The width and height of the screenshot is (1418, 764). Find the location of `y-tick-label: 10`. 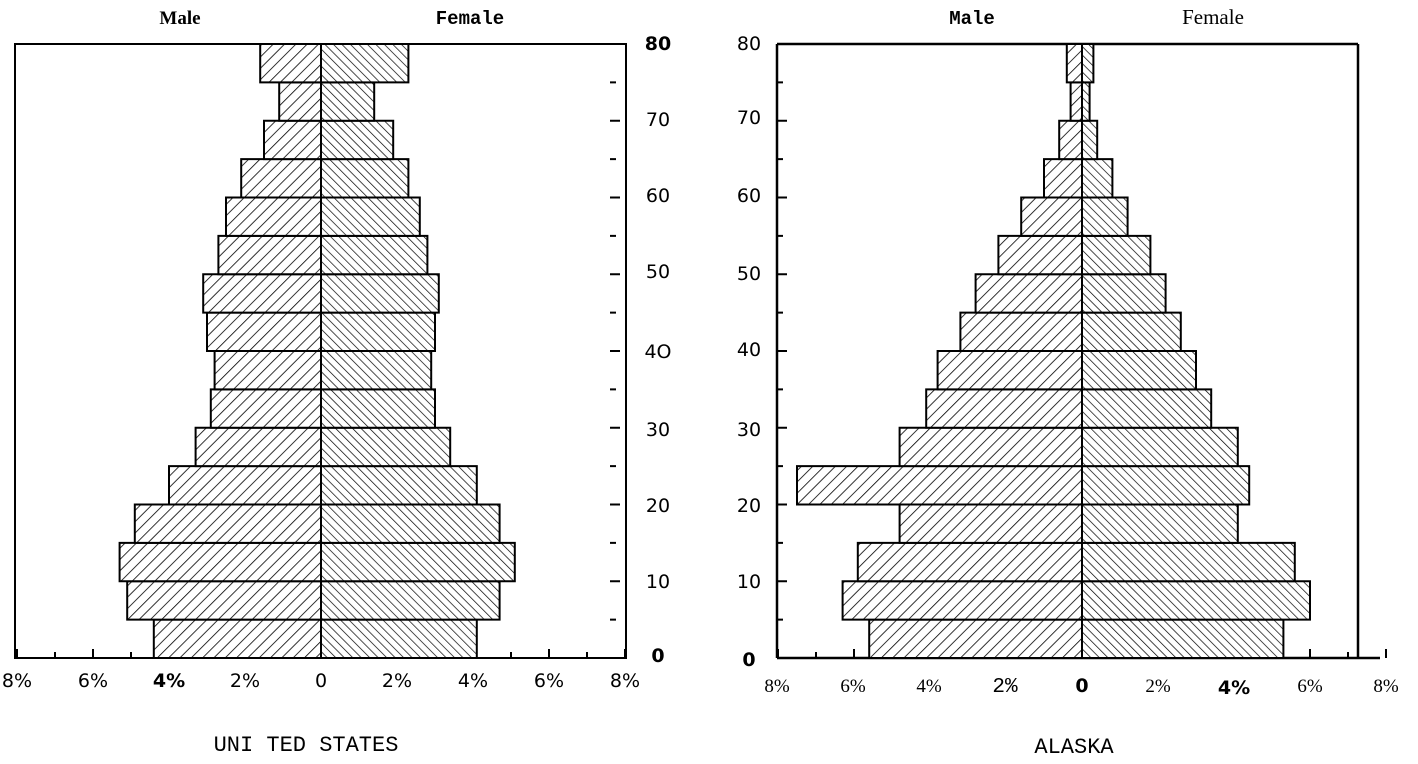

y-tick-label: 10 is located at coordinates (749, 582).